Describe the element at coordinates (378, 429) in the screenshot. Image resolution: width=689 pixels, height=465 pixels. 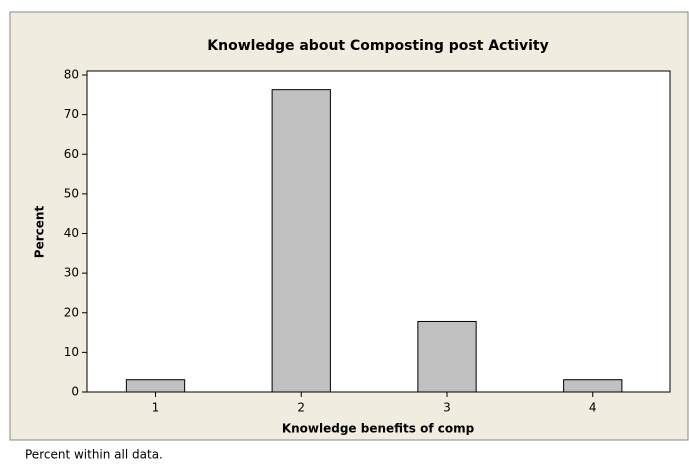
I see `x-axis-label: Knowledge benefits of comp` at that location.